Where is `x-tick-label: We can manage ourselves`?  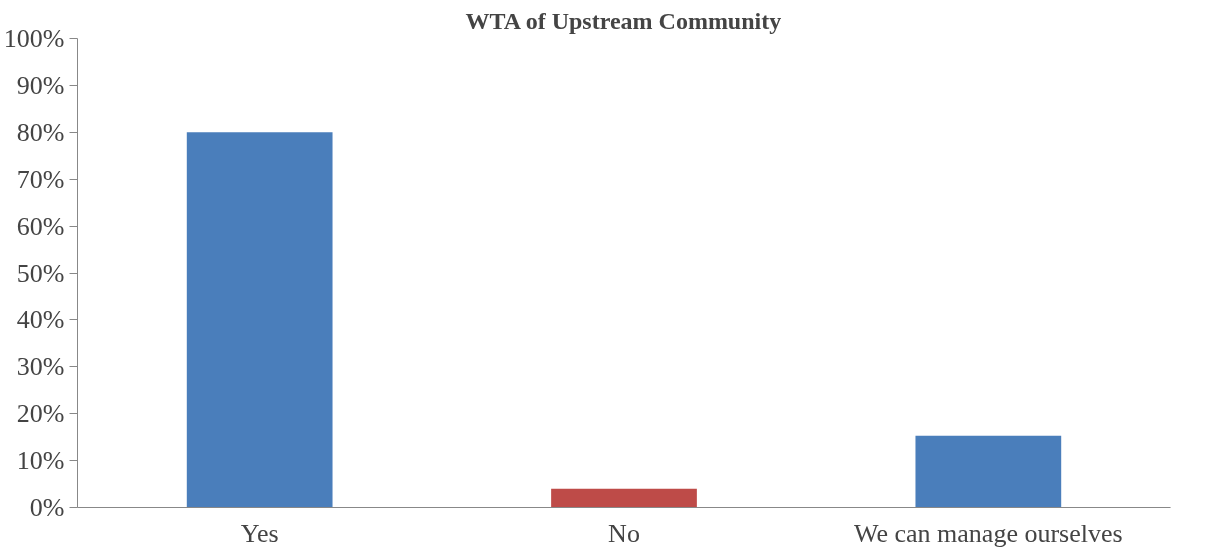 x-tick-label: We can manage ourselves is located at coordinates (988, 533).